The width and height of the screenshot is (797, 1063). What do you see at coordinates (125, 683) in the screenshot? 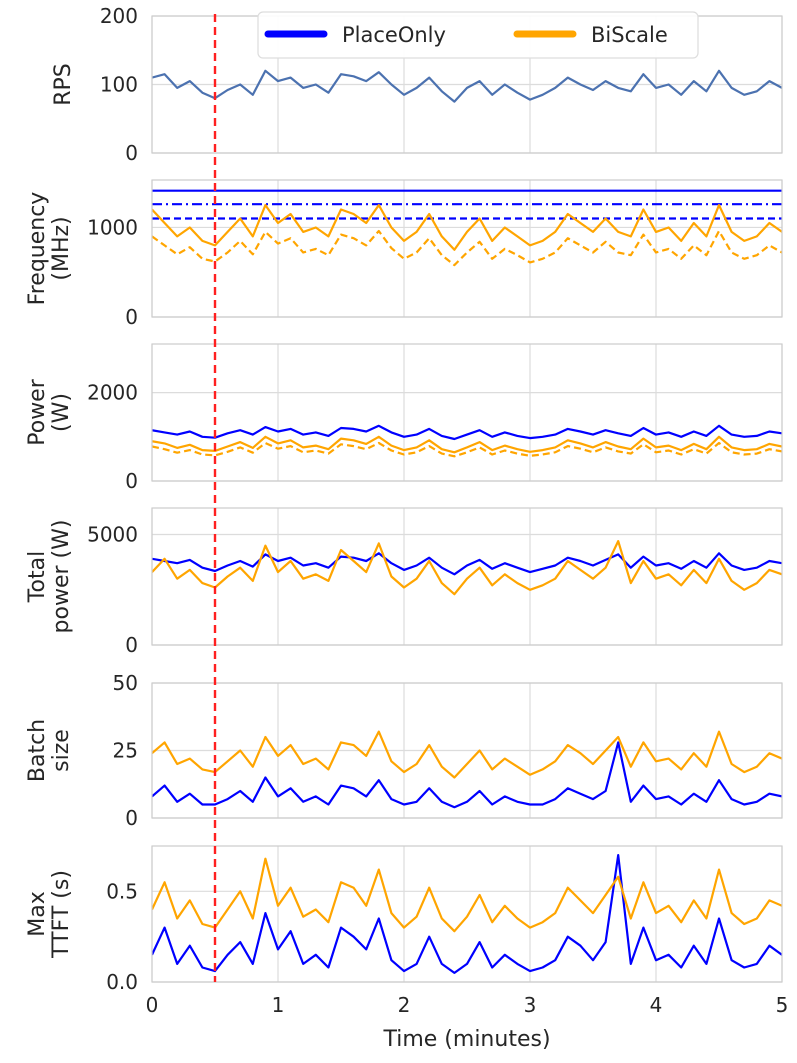
I see `y-tick-label: 50` at bounding box center [125, 683].